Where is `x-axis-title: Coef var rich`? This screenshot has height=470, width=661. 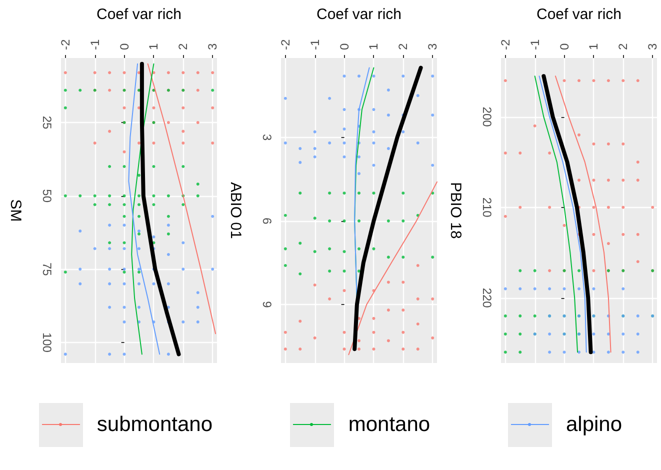
x-axis-title: Coef var rich is located at coordinates (359, 14).